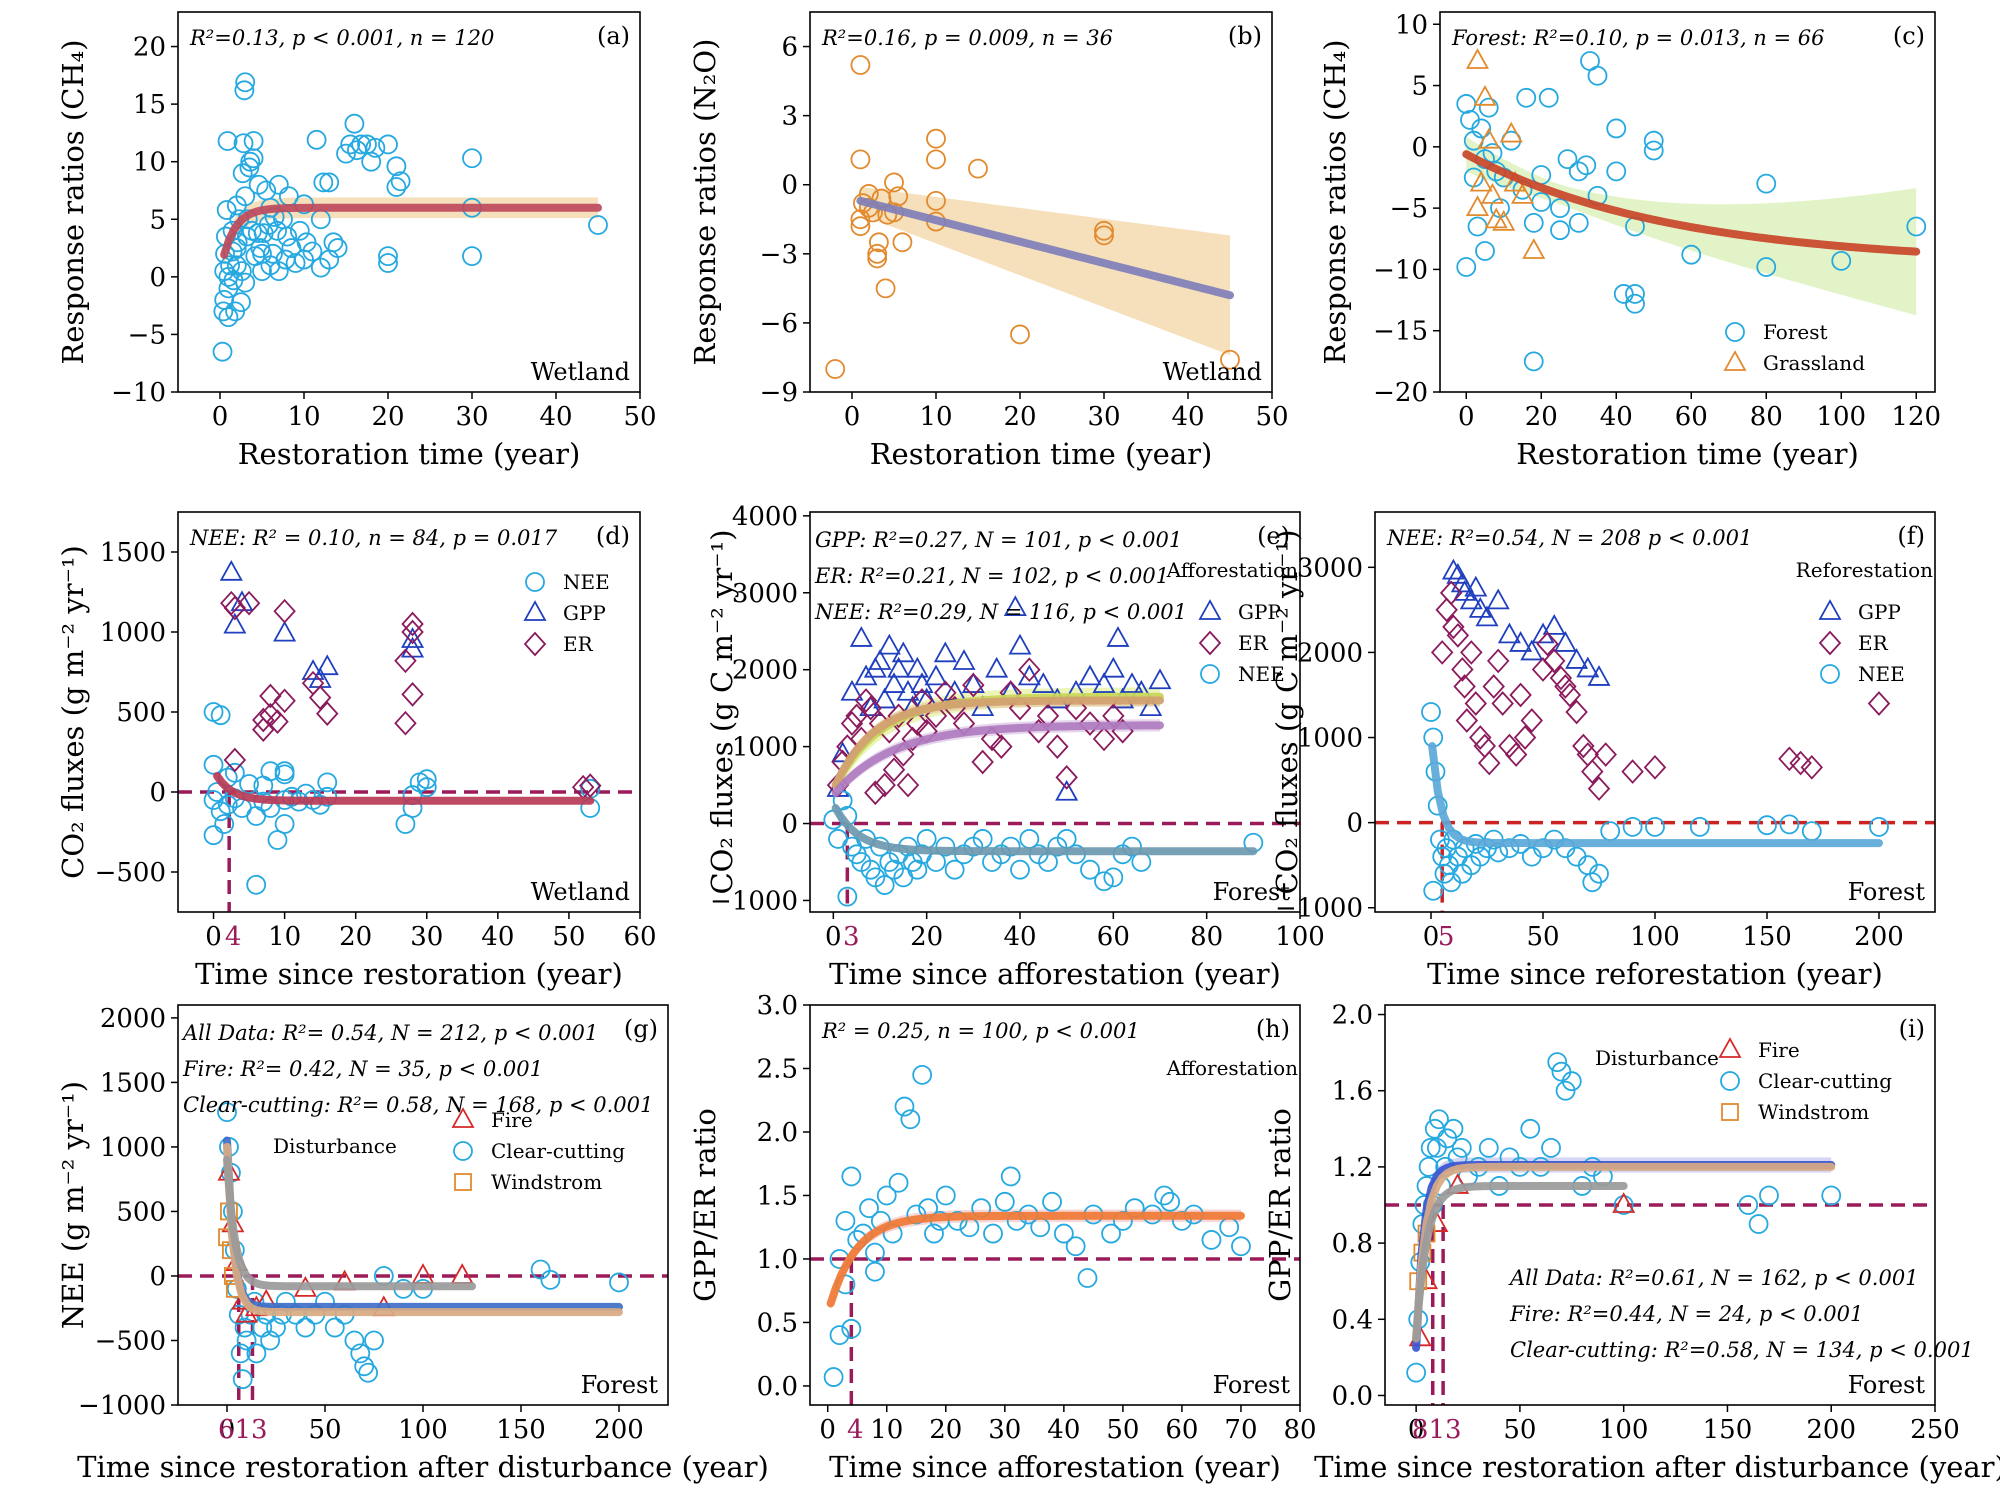 The width and height of the screenshot is (2000, 1489). What do you see at coordinates (512, 1120) in the screenshot?
I see `legend-label: Fire` at bounding box center [512, 1120].